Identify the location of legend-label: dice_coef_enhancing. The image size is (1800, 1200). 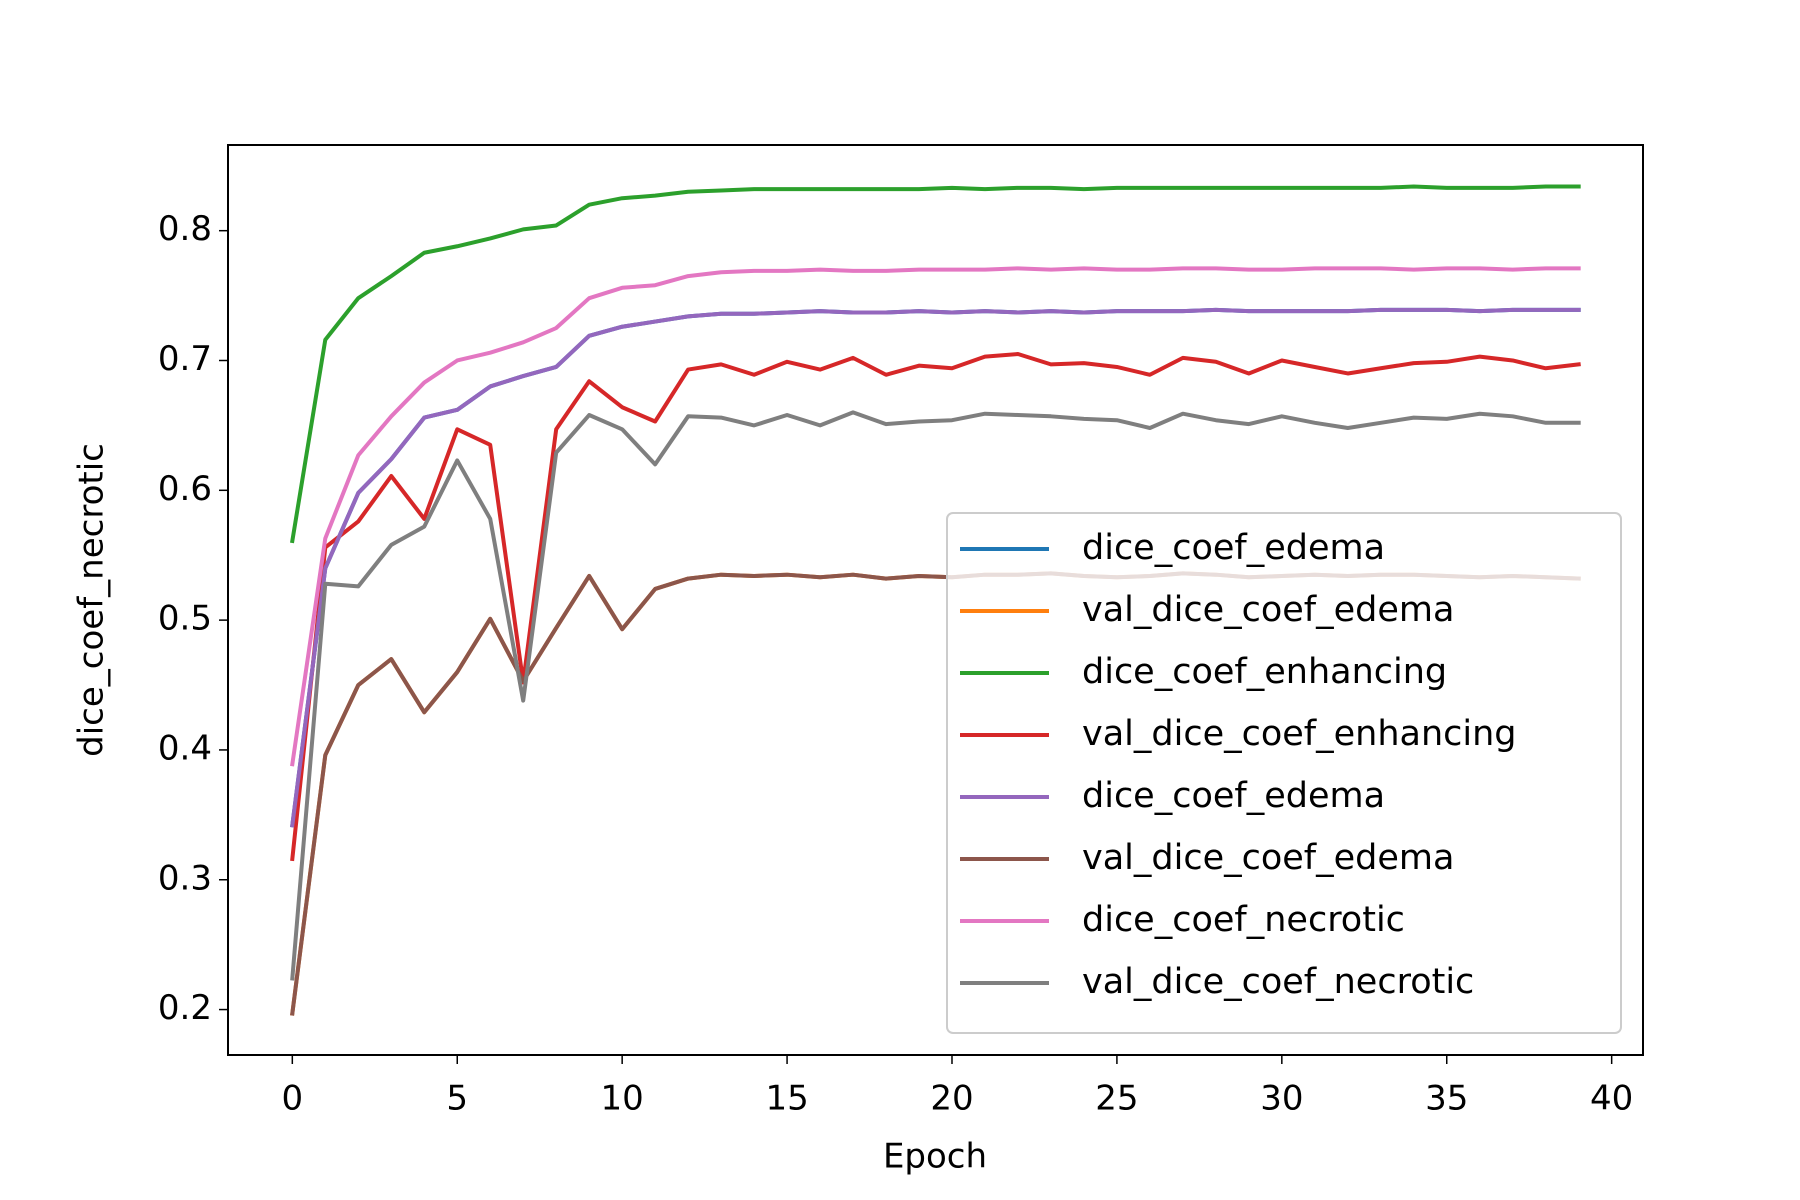
(1264, 672).